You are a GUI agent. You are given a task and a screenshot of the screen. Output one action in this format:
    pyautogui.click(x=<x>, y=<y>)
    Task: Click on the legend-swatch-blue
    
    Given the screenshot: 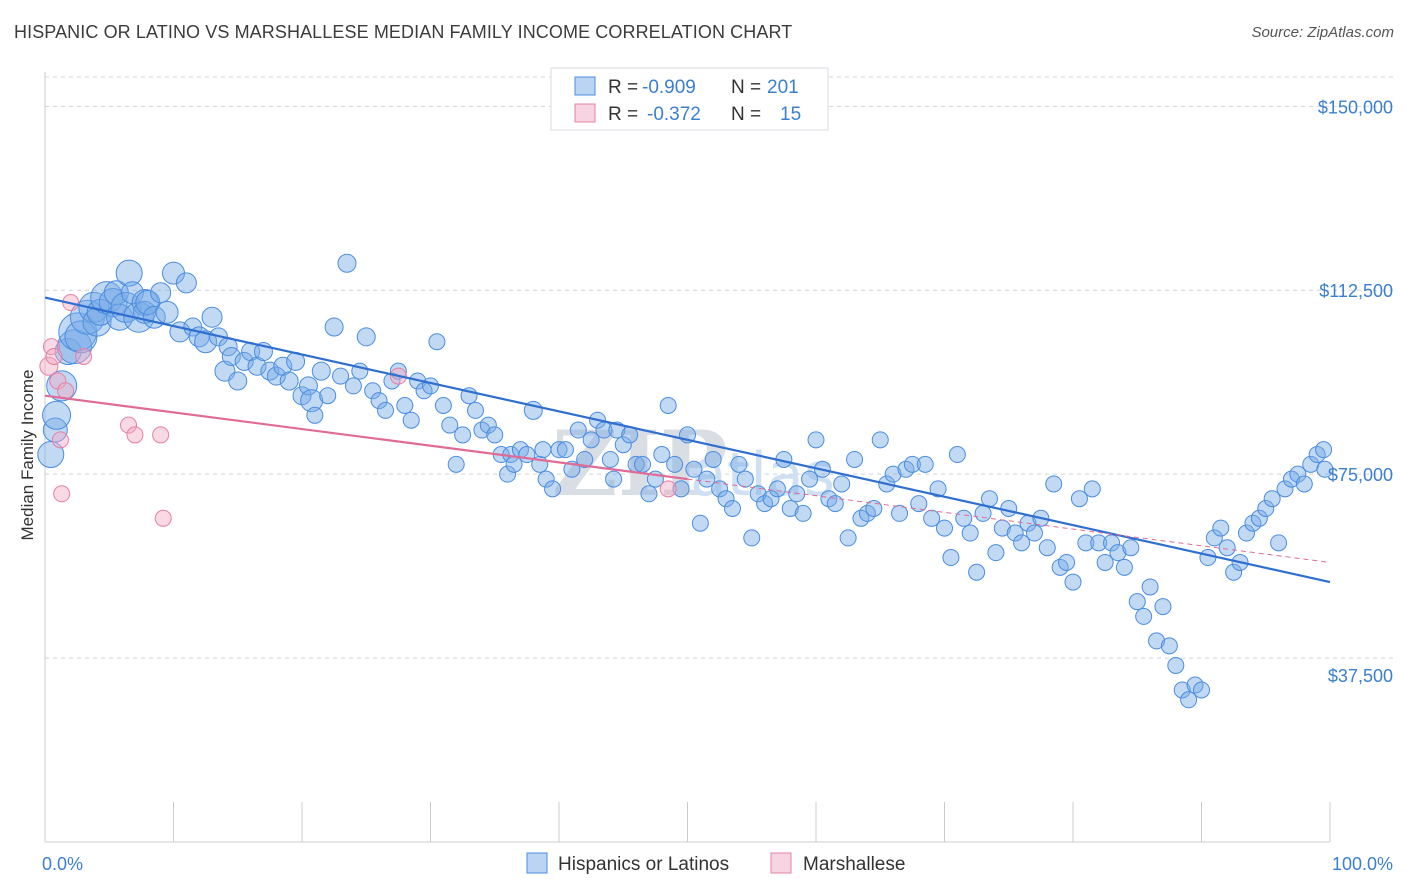 What is the action you would take?
    pyautogui.click(x=585, y=86)
    